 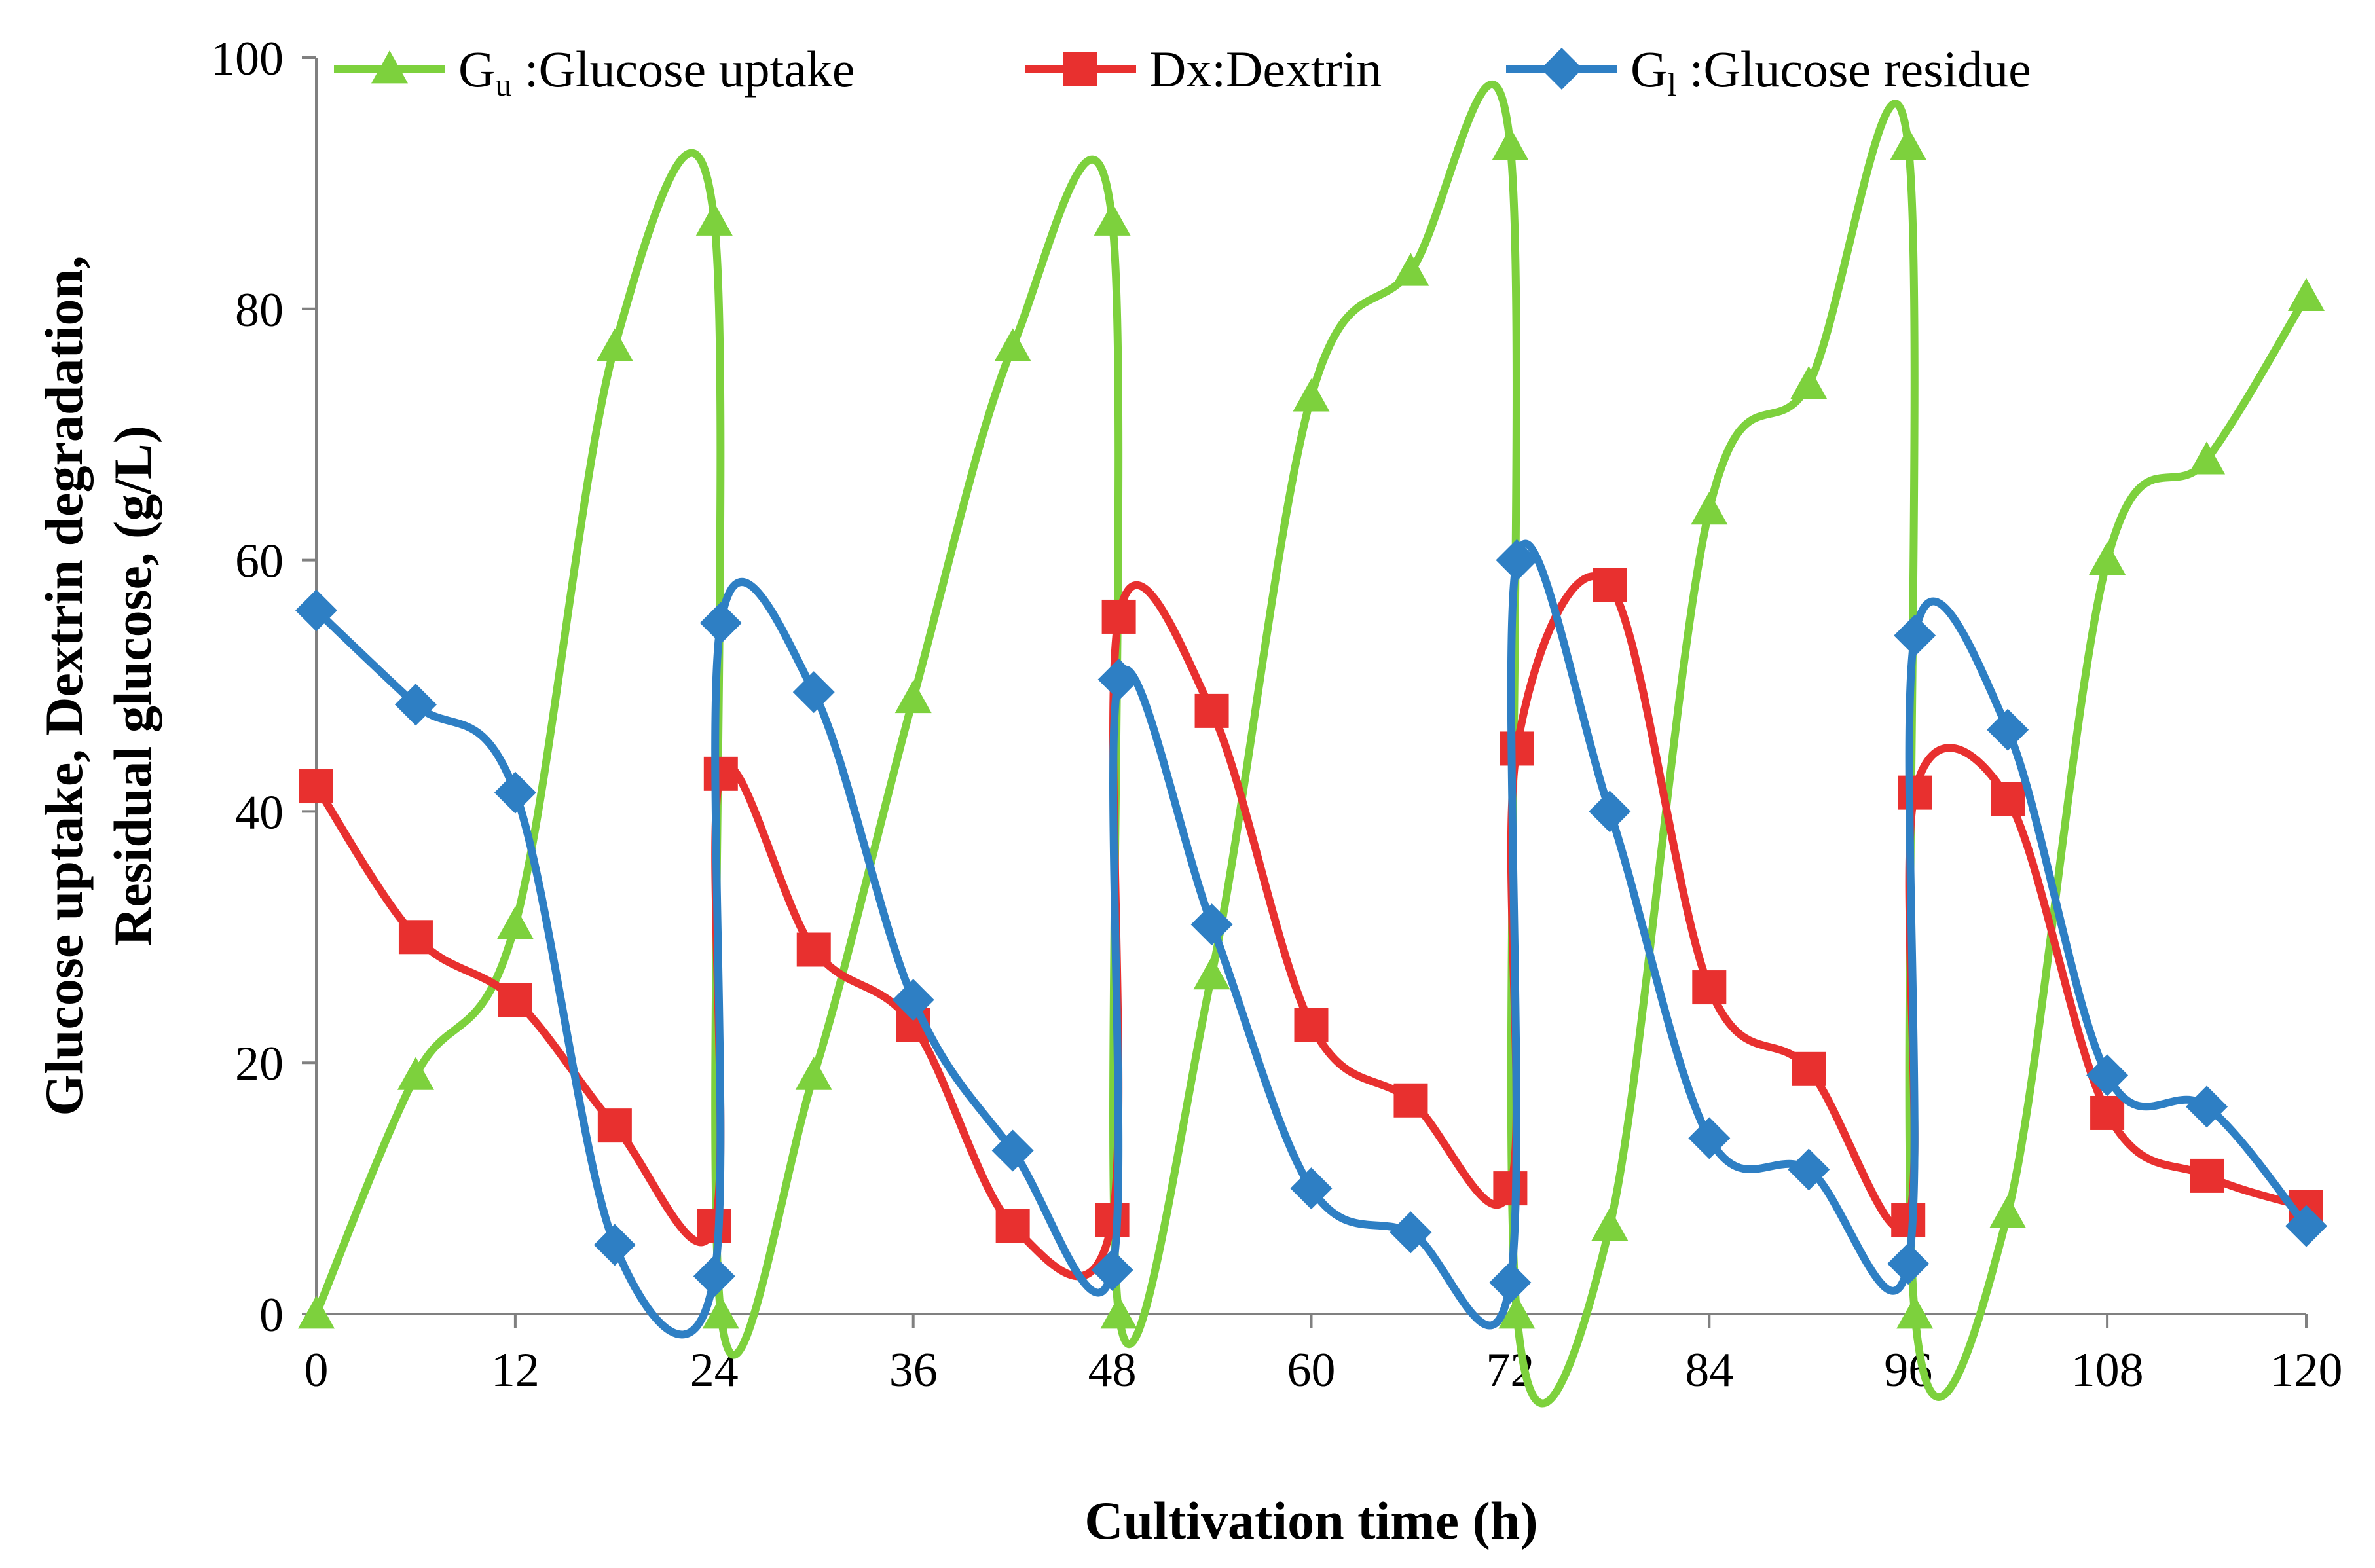 What do you see at coordinates (1830, 72) in the screenshot?
I see `legend-label: Gl :Glucose residue` at bounding box center [1830, 72].